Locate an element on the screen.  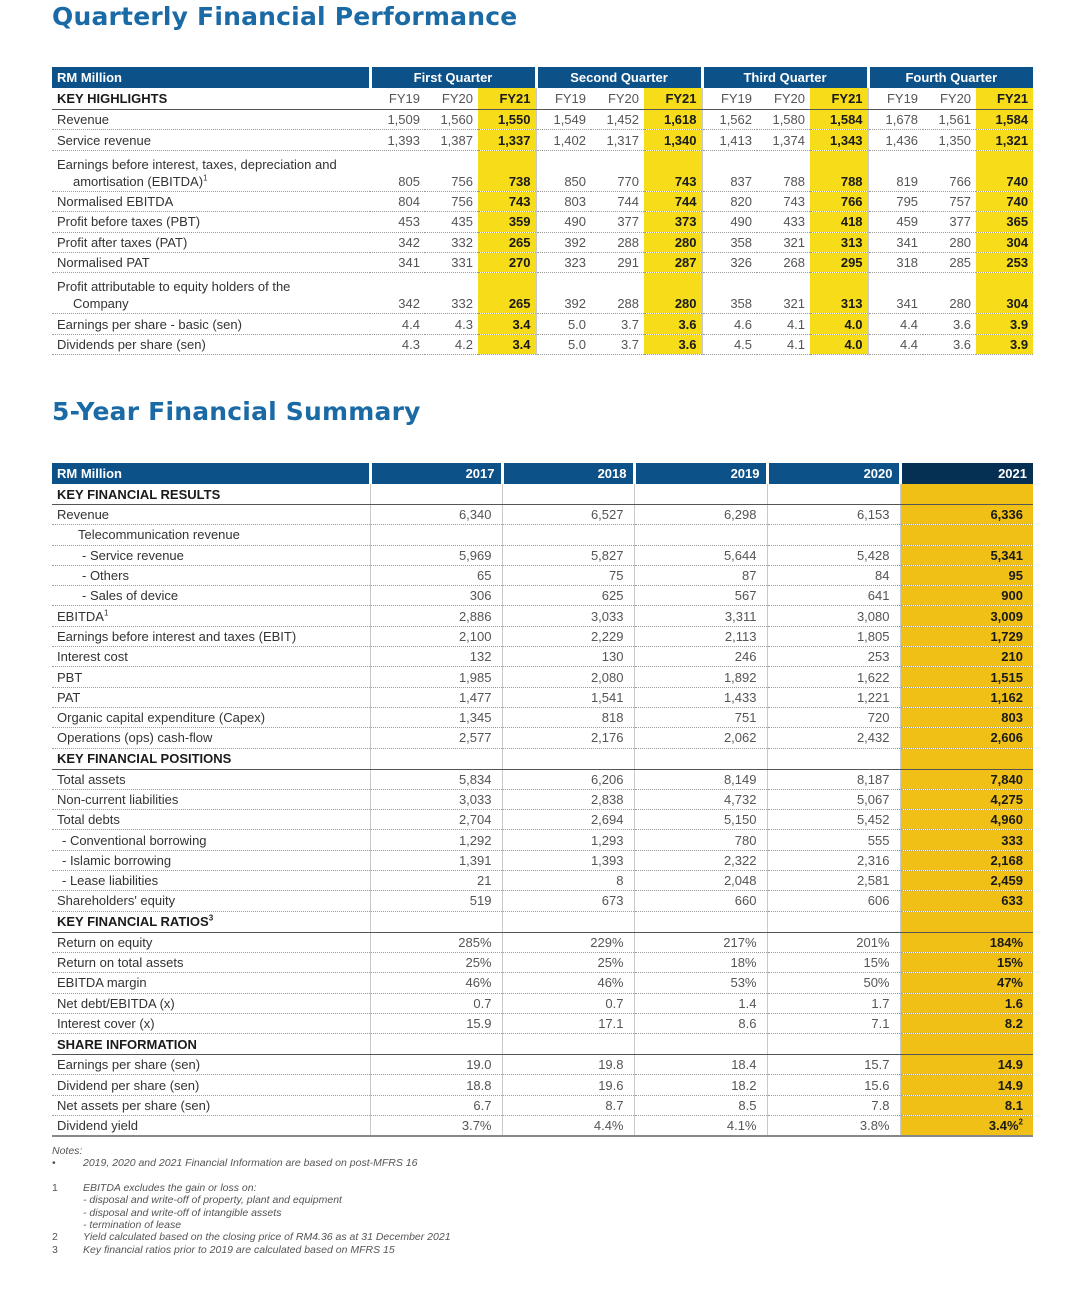
value-cell: 8.2 is located at coordinates (966, 1024).